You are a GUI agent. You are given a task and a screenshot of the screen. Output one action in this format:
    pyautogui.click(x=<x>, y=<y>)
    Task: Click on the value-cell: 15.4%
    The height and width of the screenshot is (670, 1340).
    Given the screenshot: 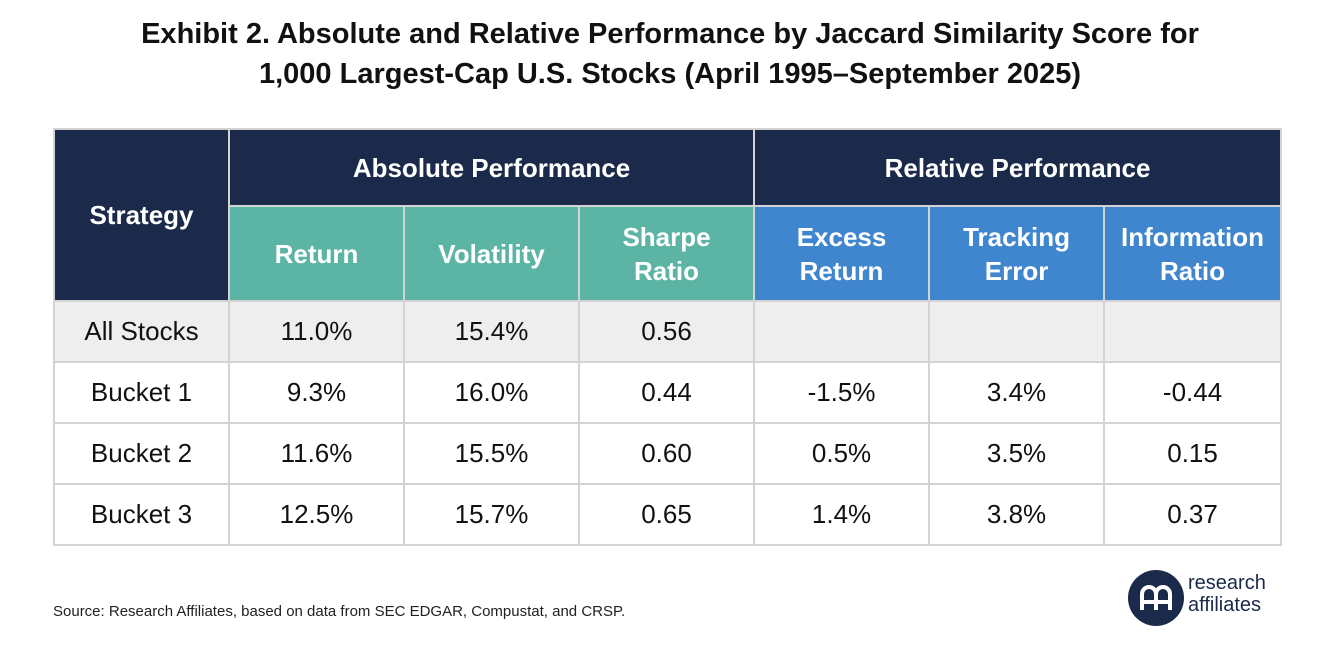 What is the action you would take?
    pyautogui.click(x=491, y=331)
    